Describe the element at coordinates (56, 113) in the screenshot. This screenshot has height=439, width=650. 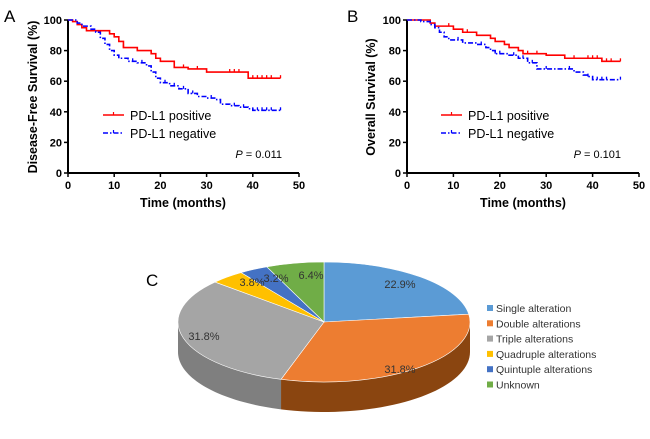
I see `y-tick-label-a: 40` at that location.